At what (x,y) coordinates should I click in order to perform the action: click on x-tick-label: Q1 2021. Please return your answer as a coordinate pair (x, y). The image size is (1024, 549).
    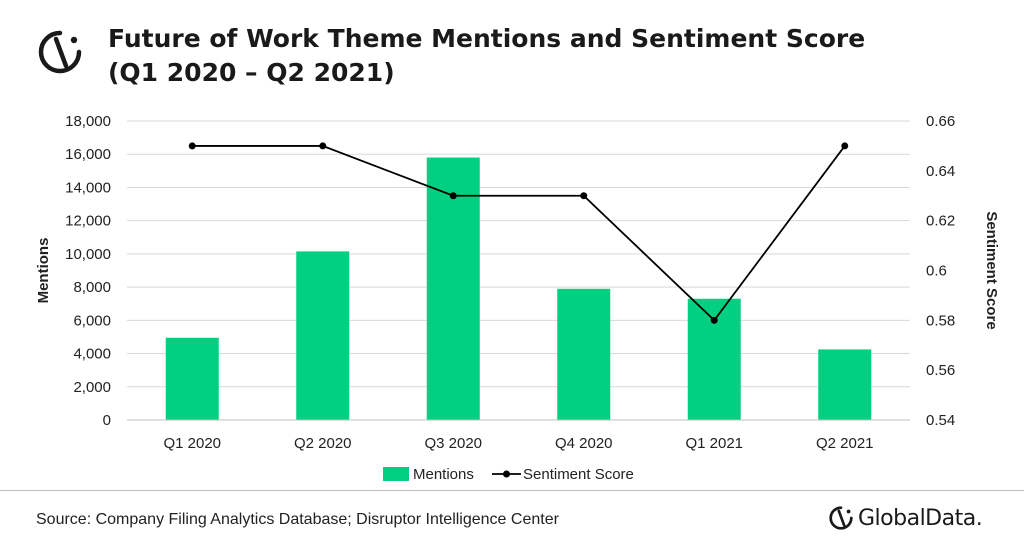
    Looking at the image, I should click on (714, 443).